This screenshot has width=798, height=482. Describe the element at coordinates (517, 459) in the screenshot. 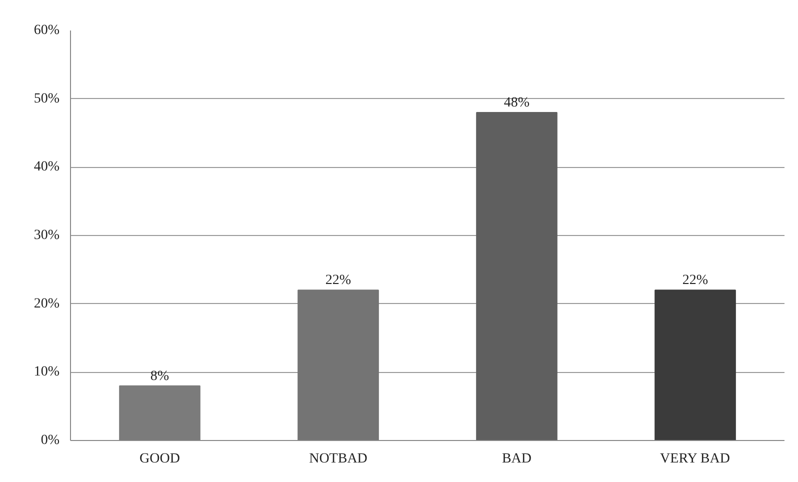

I see `x-tick-label: BAD` at that location.